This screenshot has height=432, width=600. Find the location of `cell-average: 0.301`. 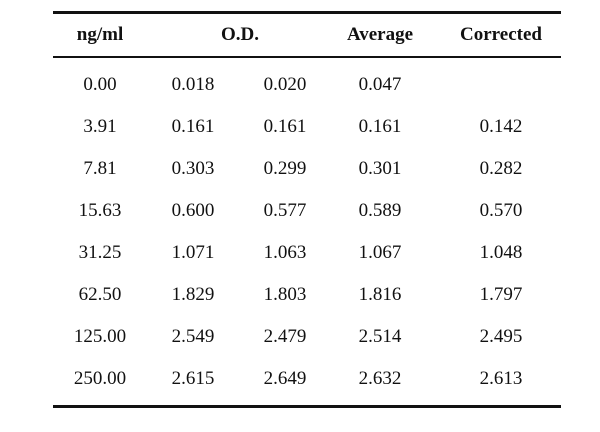

cell-average: 0.301 is located at coordinates (380, 168).